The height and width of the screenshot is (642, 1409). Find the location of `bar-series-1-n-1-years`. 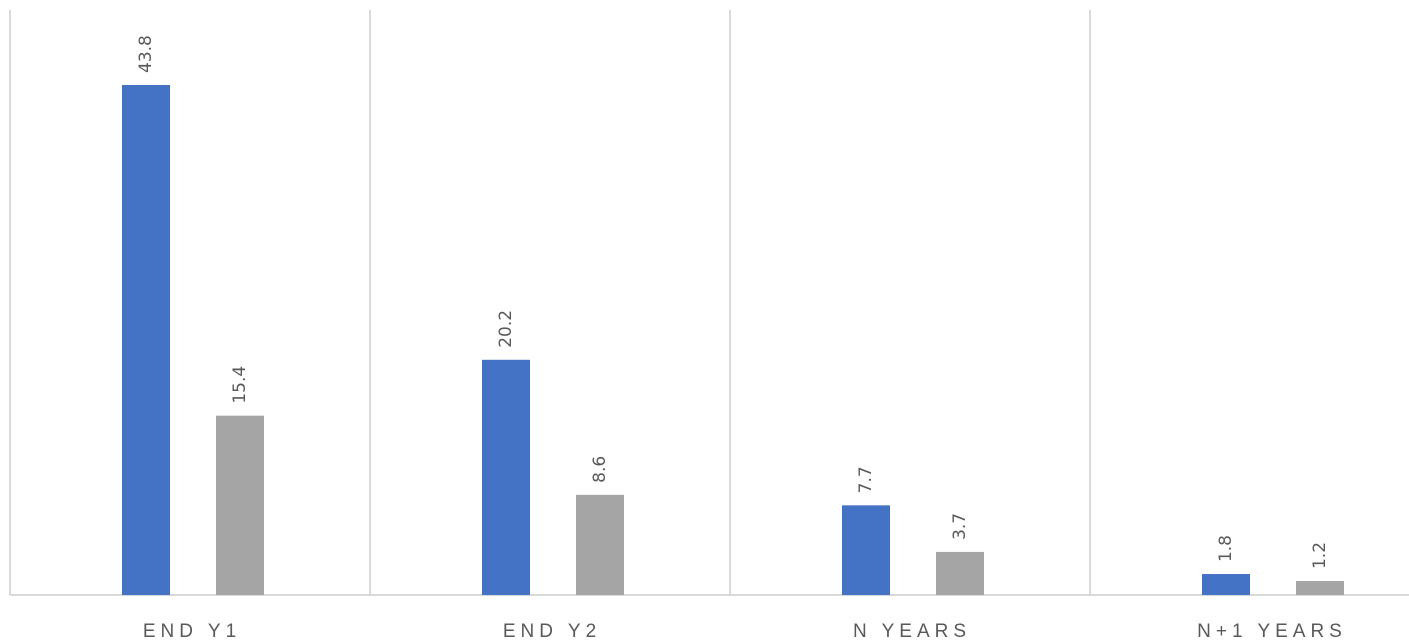

bar-series-1-n-1-years is located at coordinates (1226, 584).